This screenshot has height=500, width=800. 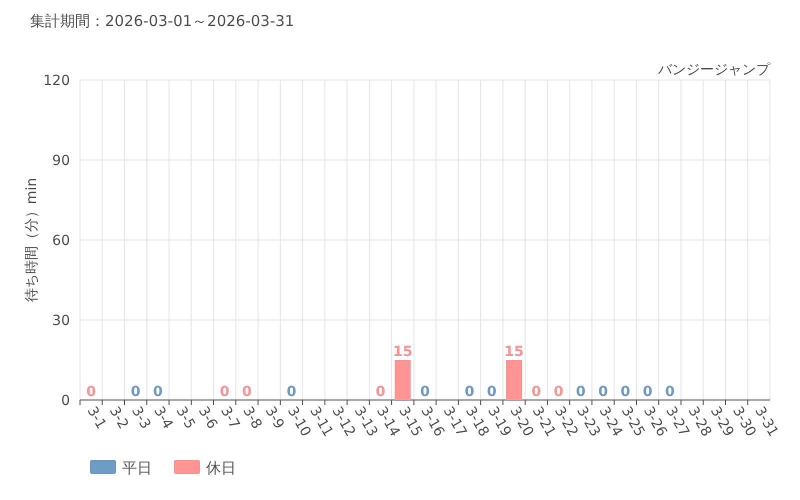 I want to click on legend-label: 休日, so click(x=221, y=468).